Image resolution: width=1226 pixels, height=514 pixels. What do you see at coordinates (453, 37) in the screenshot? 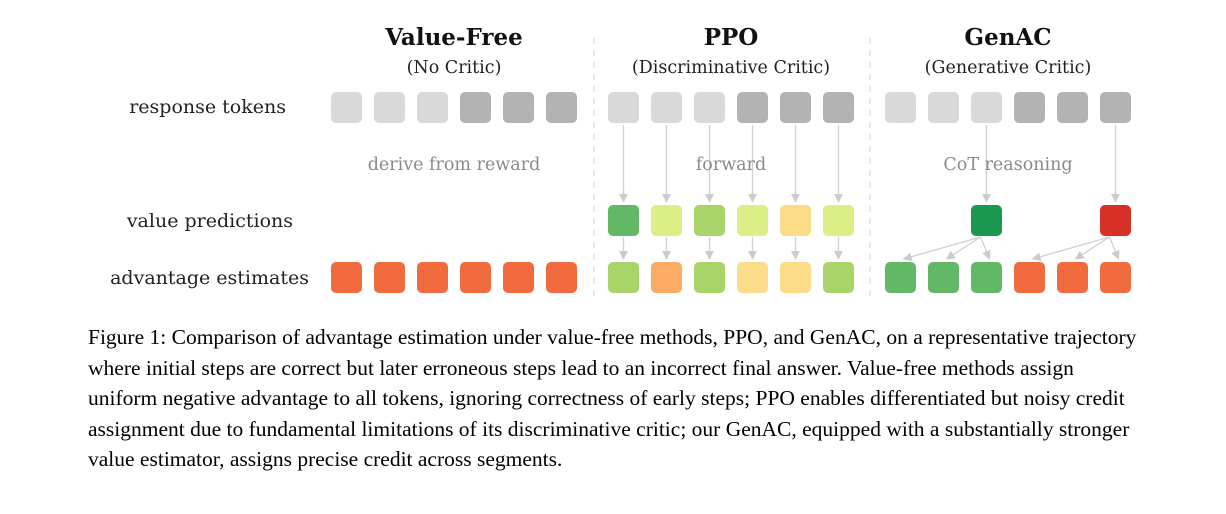
I see `column-title: Value-Free` at bounding box center [453, 37].